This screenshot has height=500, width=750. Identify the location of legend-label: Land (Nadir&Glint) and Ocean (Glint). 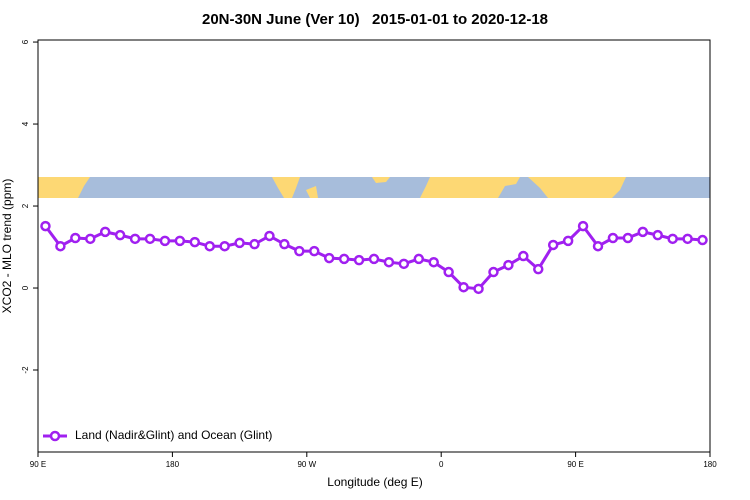
(173, 435).